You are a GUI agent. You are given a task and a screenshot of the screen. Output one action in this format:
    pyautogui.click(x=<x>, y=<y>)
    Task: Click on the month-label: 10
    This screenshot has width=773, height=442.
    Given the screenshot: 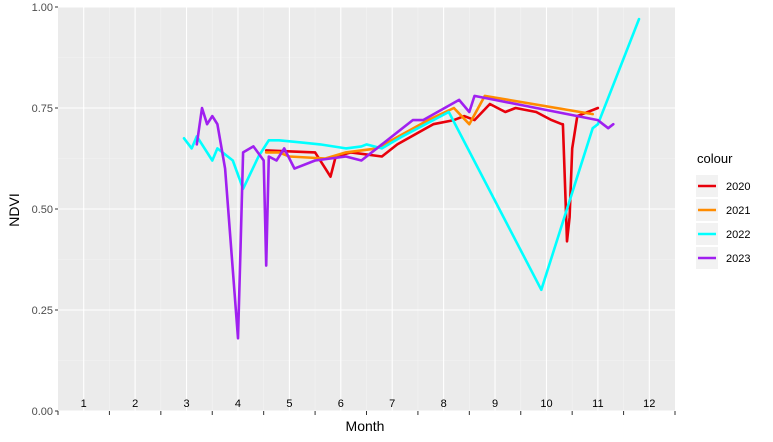 What is the action you would take?
    pyautogui.click(x=546, y=404)
    